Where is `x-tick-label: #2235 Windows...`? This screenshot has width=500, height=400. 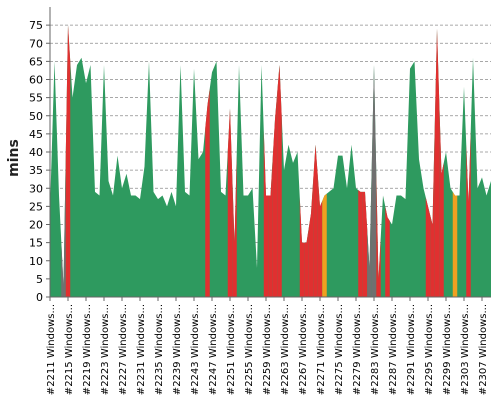 x-tick-label: #2235 Windows... is located at coordinates (159, 349).